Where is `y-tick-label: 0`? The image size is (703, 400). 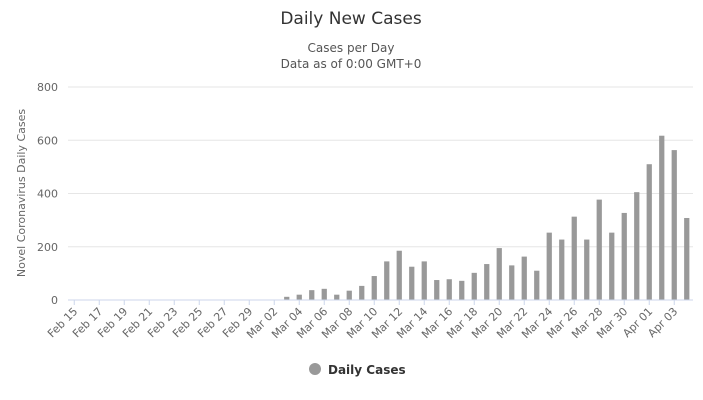
y-tick-label: 0 is located at coordinates (54, 300).